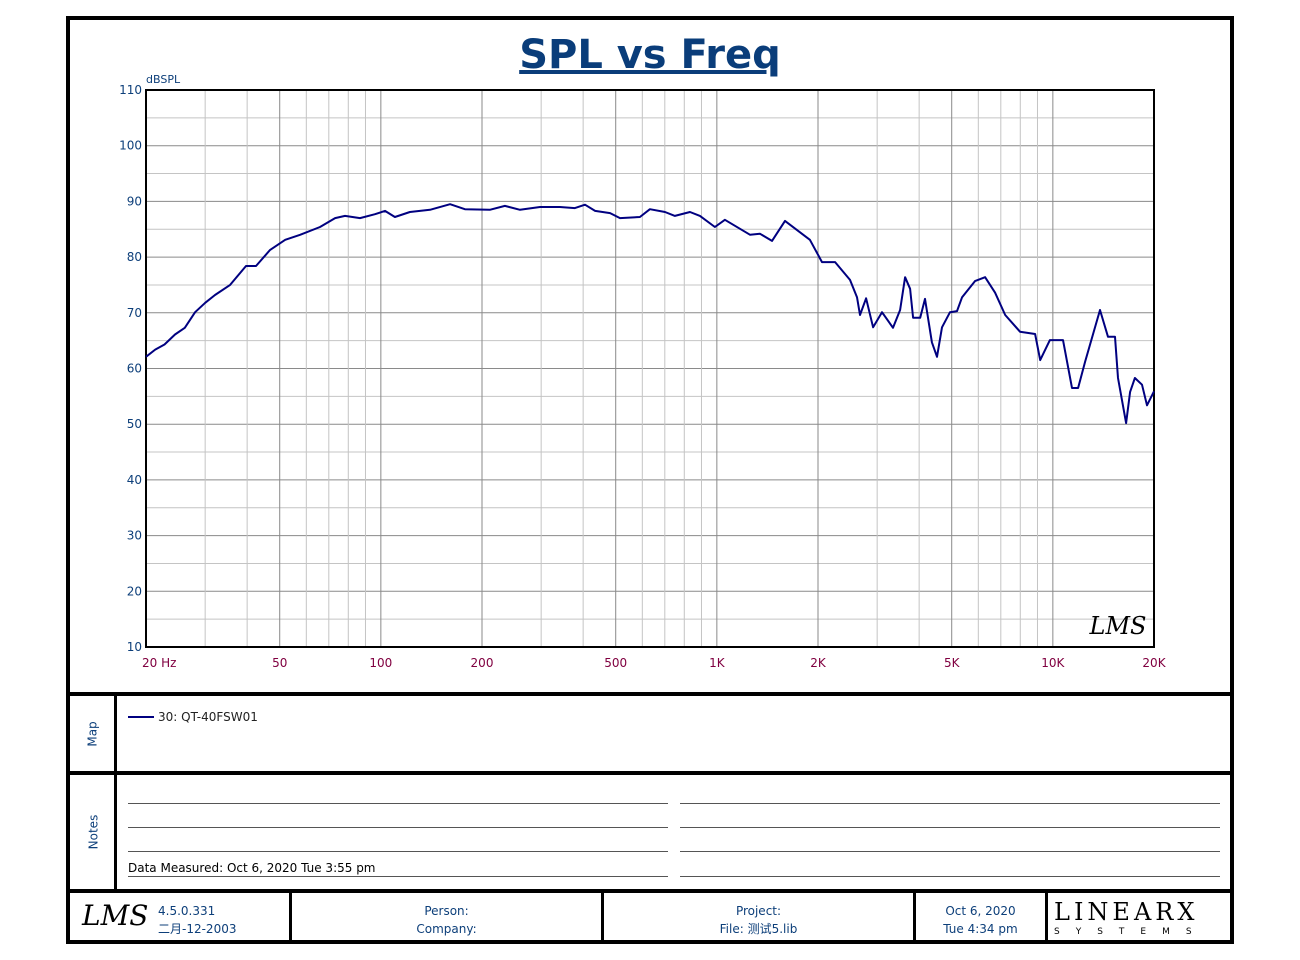 This screenshot has width=1300, height=960. I want to click on notes-label: Notes, so click(92, 832).